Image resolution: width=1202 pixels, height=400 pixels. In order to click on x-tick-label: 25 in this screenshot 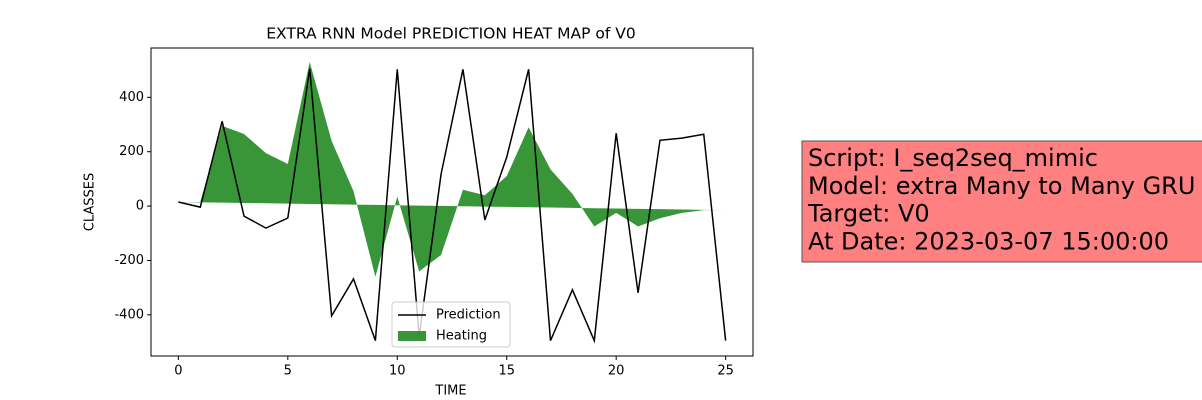, I will do `click(725, 371)`.